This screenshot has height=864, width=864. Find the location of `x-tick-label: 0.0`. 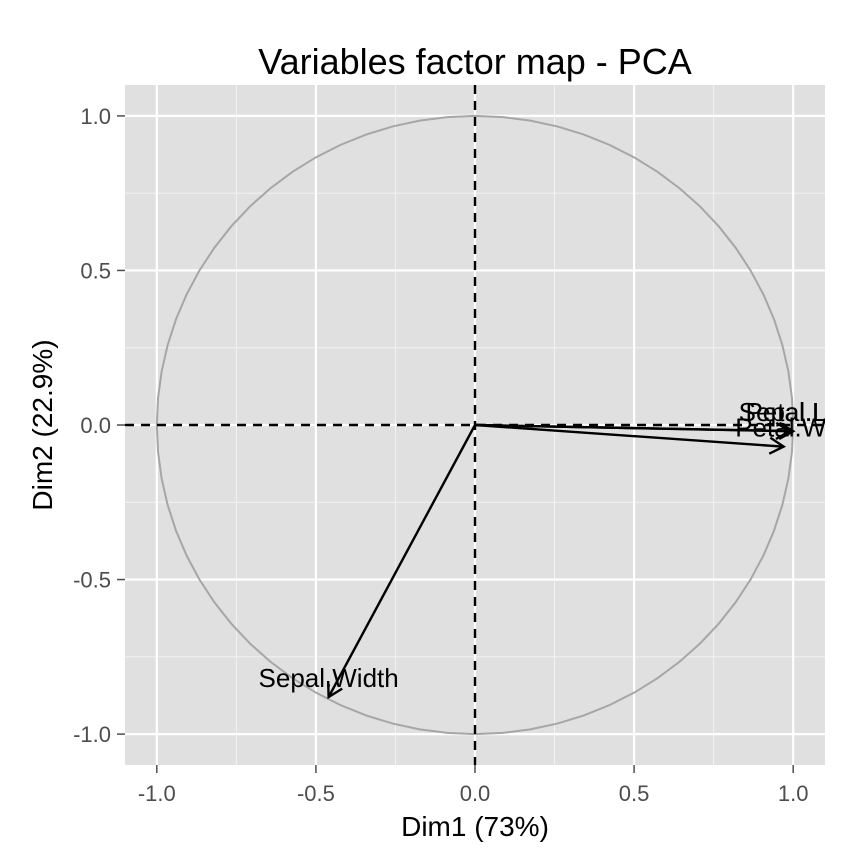

x-tick-label: 0.0 is located at coordinates (475, 793).